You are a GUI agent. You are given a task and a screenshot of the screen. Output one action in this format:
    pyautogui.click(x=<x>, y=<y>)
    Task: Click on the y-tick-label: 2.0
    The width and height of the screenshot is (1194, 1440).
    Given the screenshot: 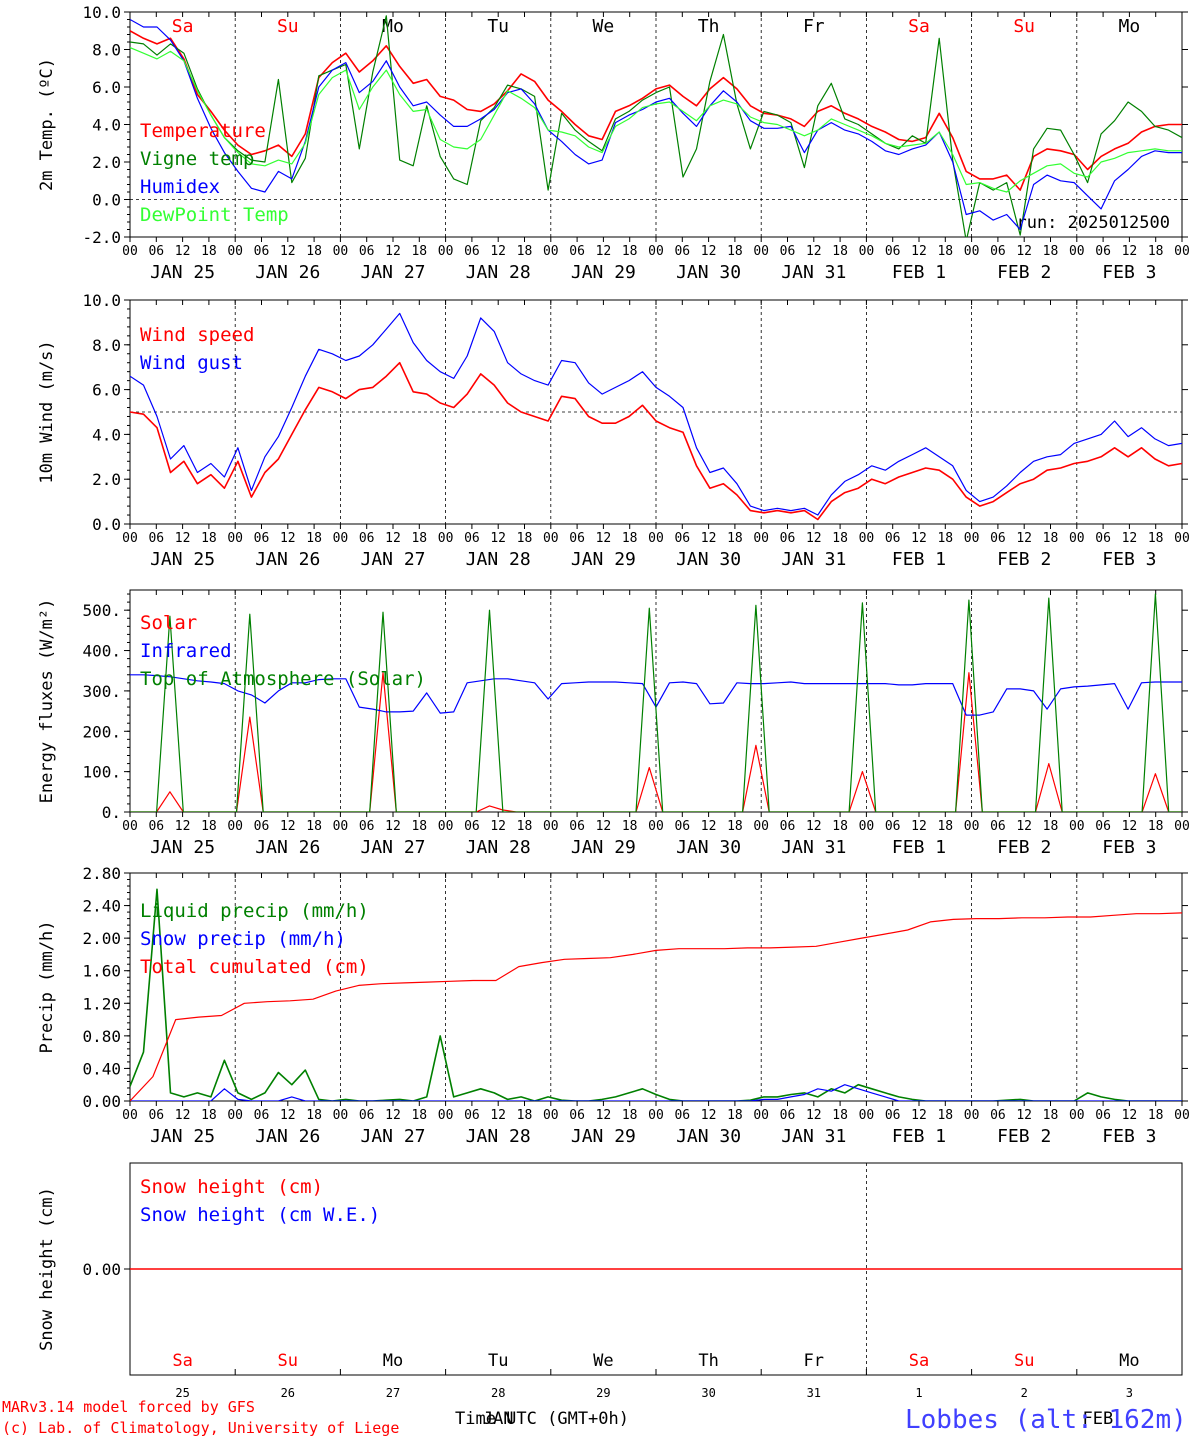 What is the action you would take?
    pyautogui.click(x=106, y=162)
    